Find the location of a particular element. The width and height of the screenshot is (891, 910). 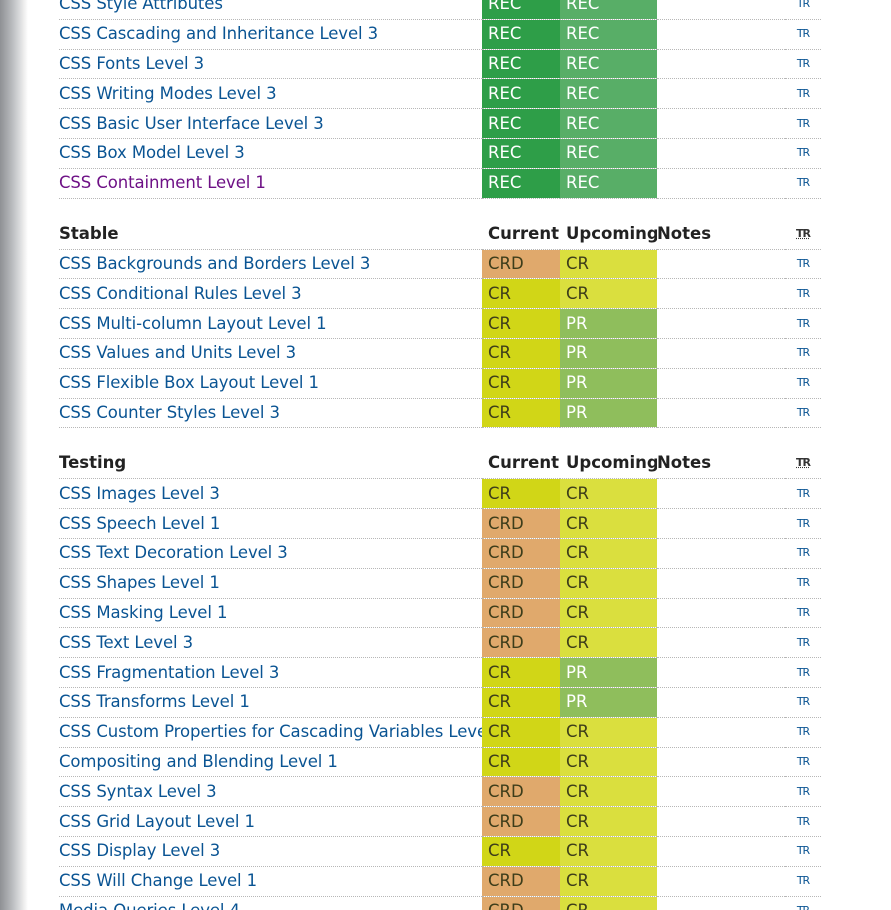

spec-link: CSS Grid Layout Level 1 is located at coordinates (157, 821).